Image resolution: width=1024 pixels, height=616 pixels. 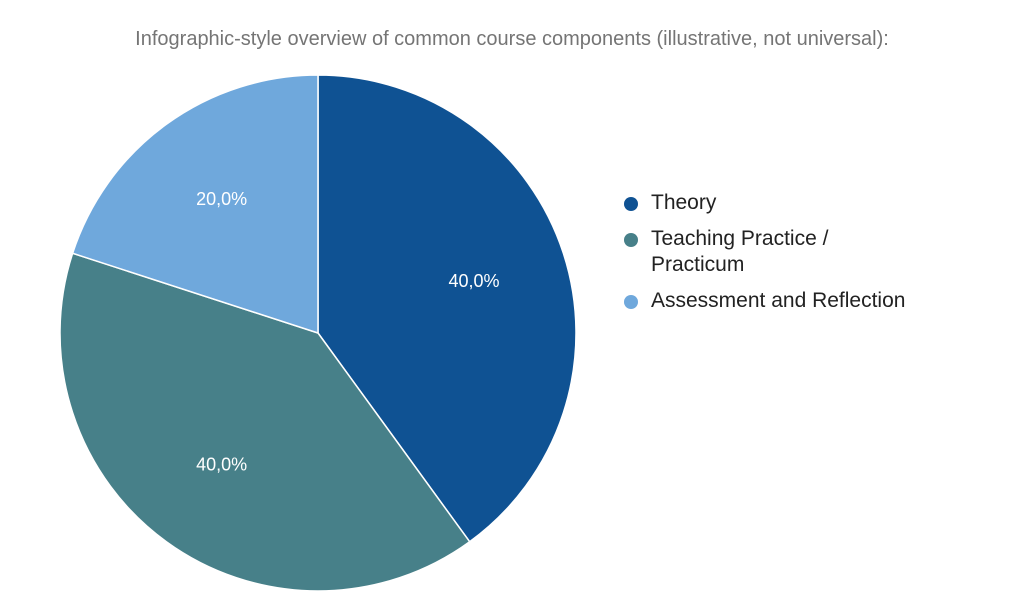 I want to click on legend-marker-theory, so click(x=631, y=204).